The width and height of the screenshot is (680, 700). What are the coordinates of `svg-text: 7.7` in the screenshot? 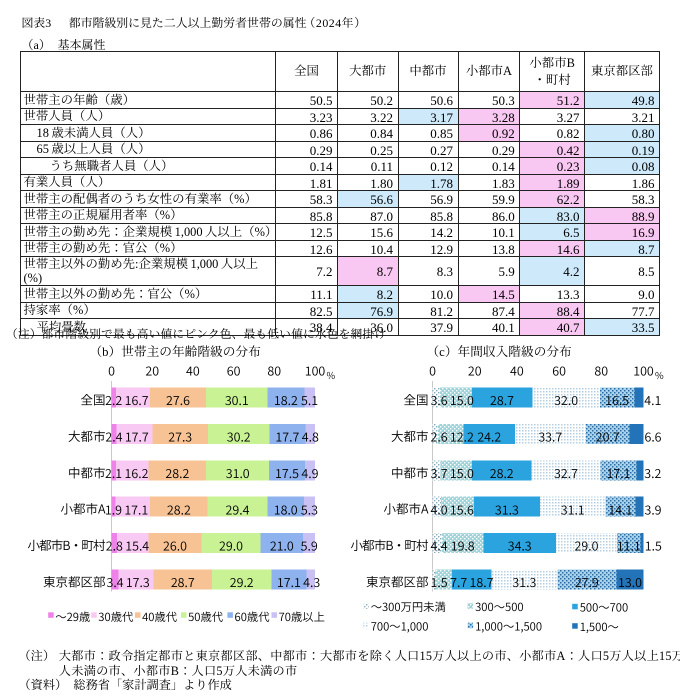 It's located at (458, 581).